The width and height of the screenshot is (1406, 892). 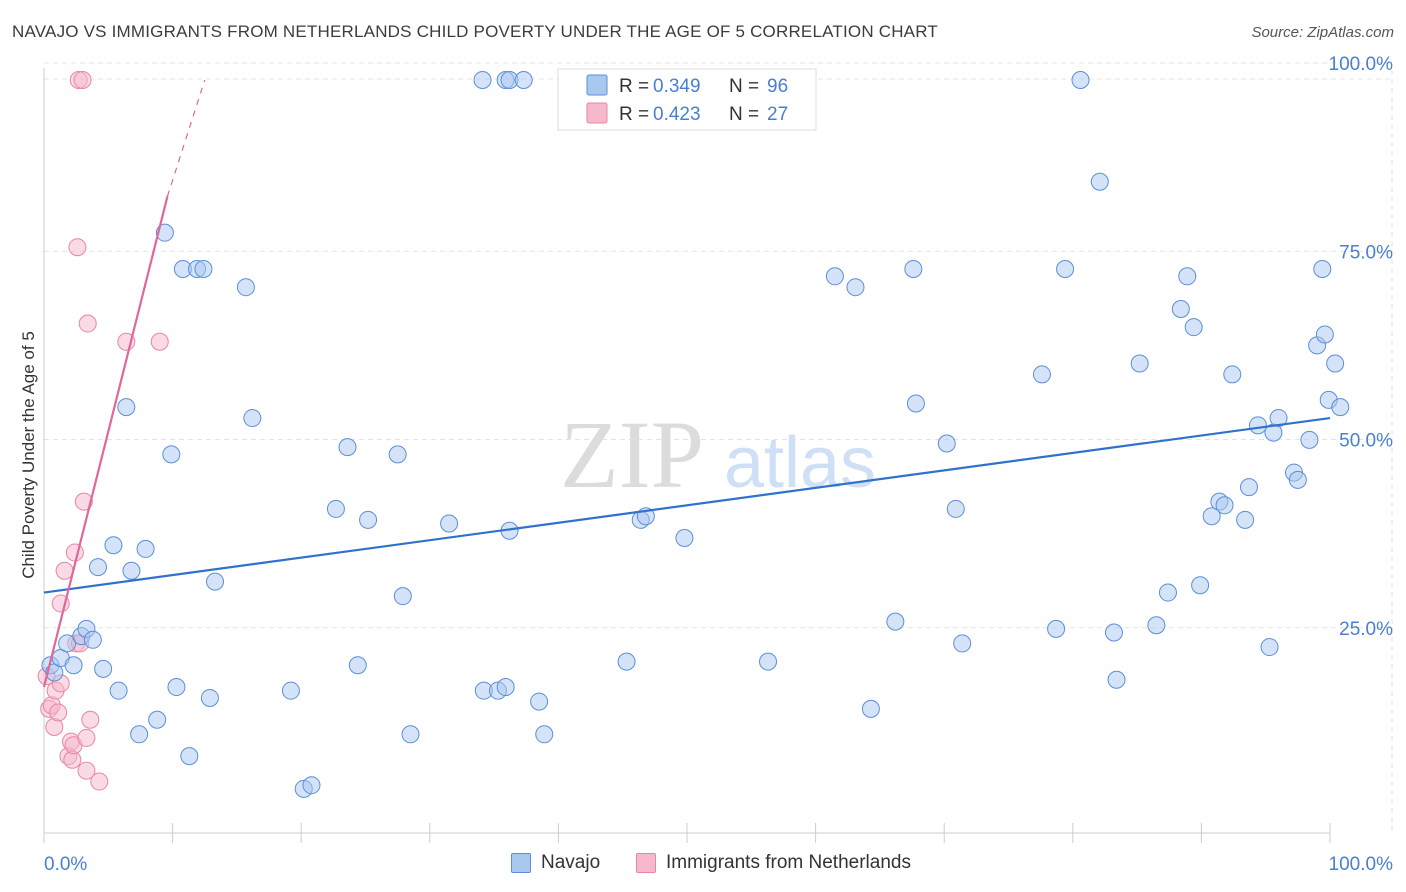 What do you see at coordinates (1361, 864) in the screenshot?
I see `x-tick-label: 100.0%` at bounding box center [1361, 864].